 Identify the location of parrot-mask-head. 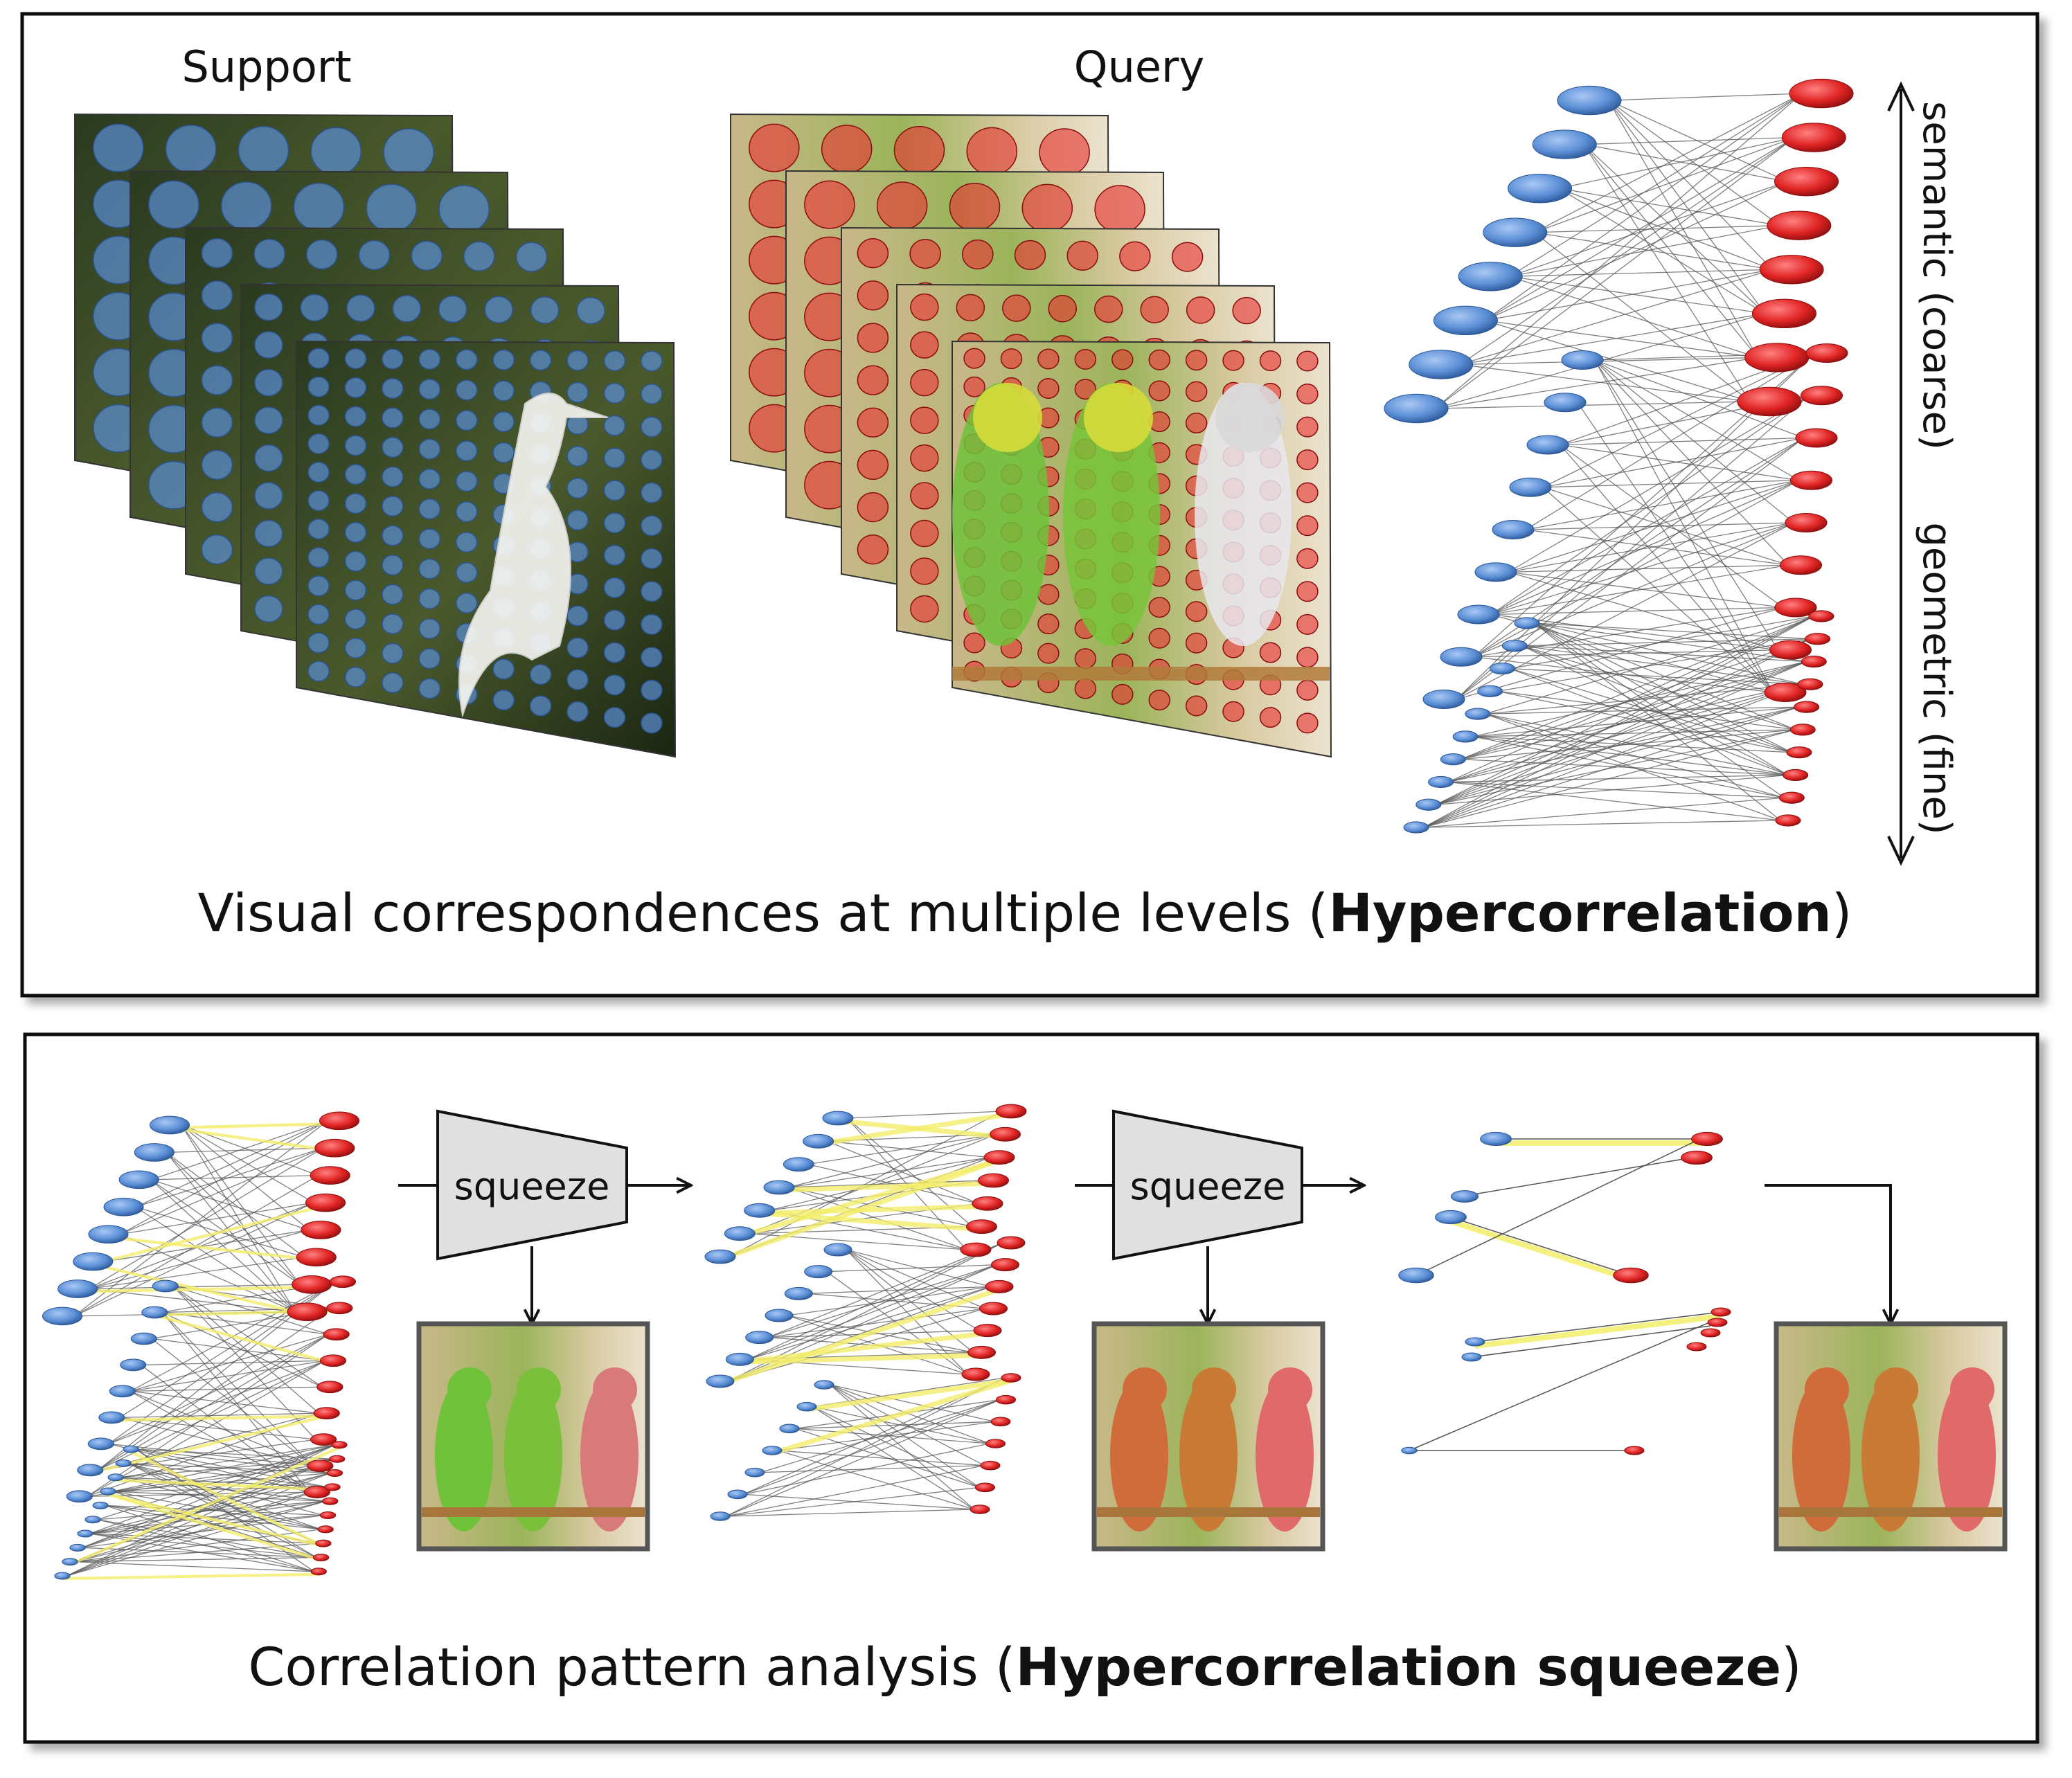
(1827, 1390).